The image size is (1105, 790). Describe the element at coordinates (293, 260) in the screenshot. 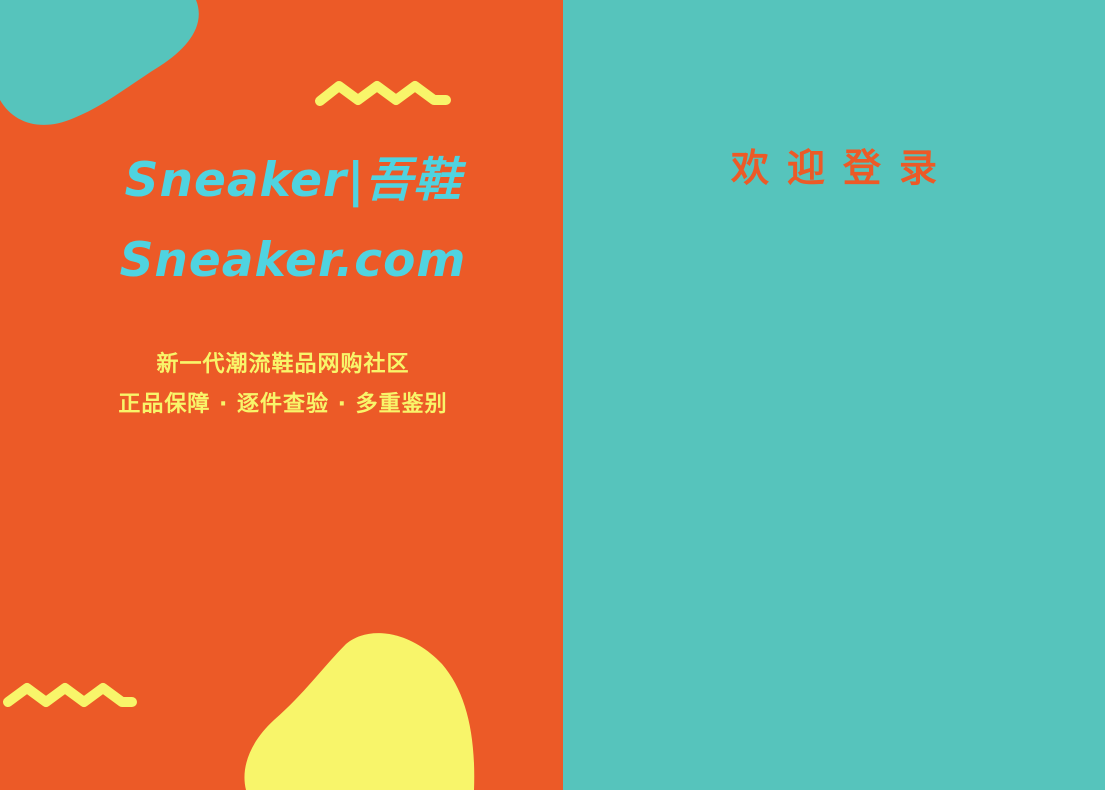

I see `brand-domain: Sneaker.com` at that location.